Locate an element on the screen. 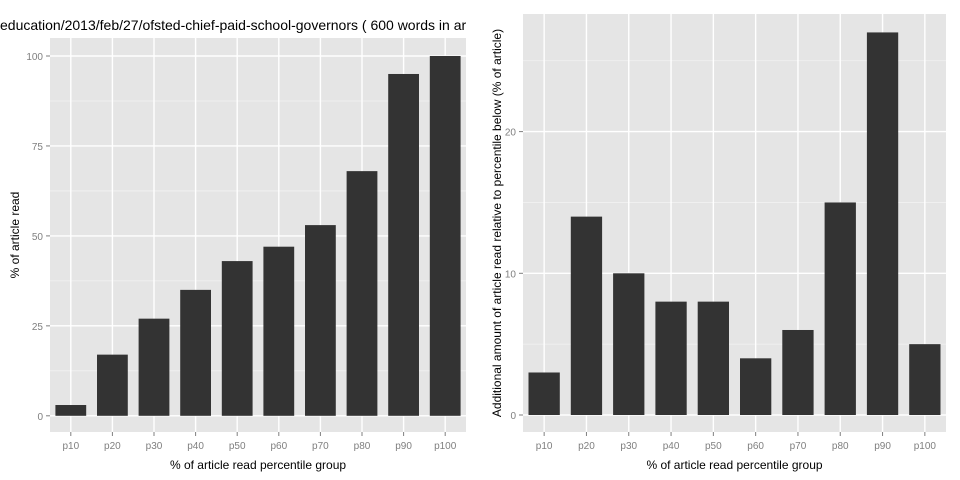 This screenshot has height=480, width=960. right-bar-p60 is located at coordinates (755, 386).